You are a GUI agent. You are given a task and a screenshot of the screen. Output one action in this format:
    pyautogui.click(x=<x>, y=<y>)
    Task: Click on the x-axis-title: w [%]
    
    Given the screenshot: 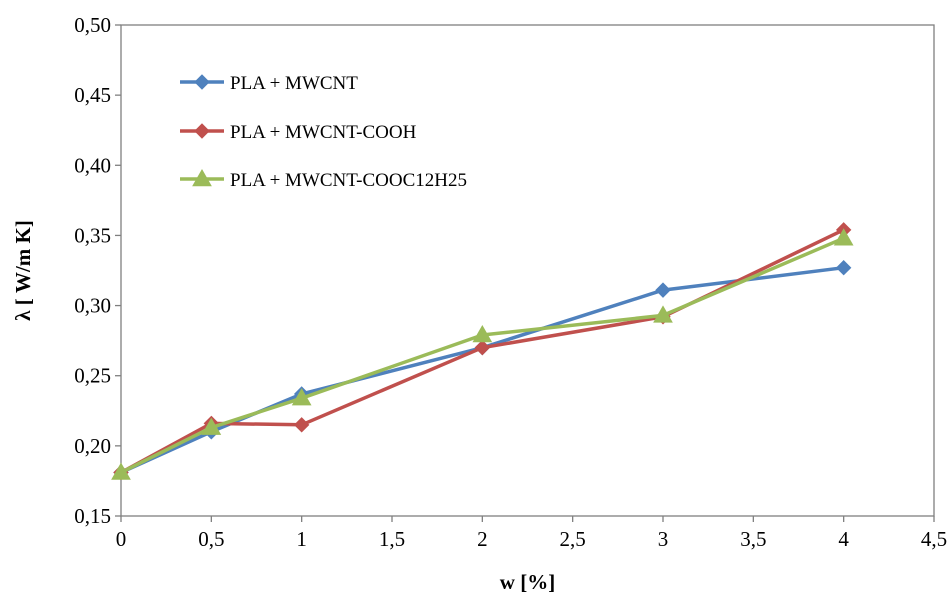 What is the action you would take?
    pyautogui.click(x=527, y=582)
    